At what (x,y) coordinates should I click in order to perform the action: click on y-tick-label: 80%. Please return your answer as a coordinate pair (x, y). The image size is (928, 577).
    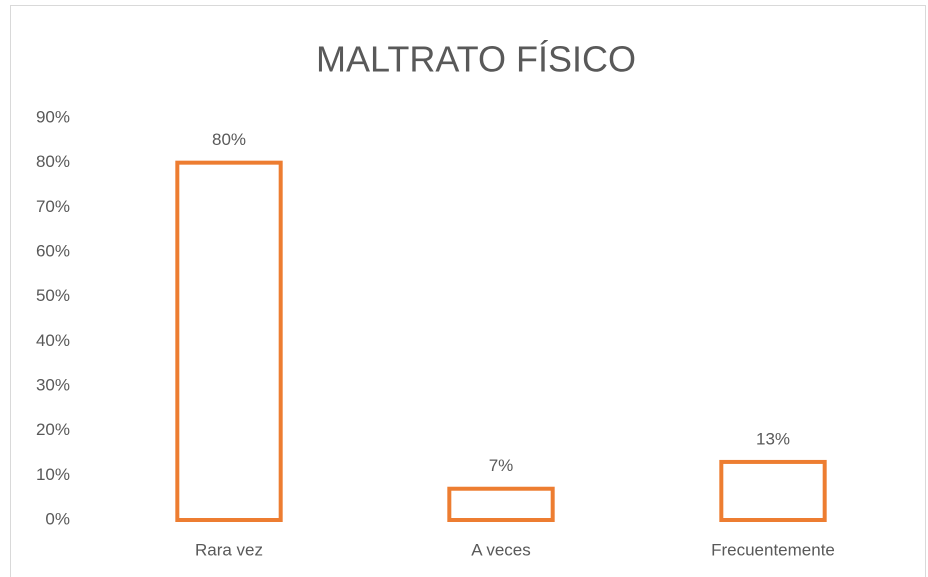
    Looking at the image, I should click on (53, 161).